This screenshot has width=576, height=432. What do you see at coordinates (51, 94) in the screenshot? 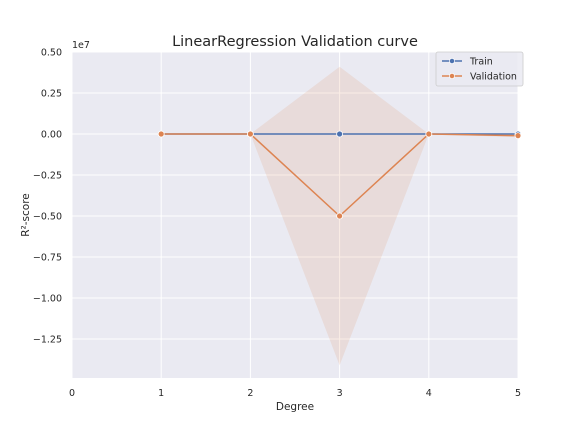
I see `y-tick-label: 0.25` at bounding box center [51, 94].